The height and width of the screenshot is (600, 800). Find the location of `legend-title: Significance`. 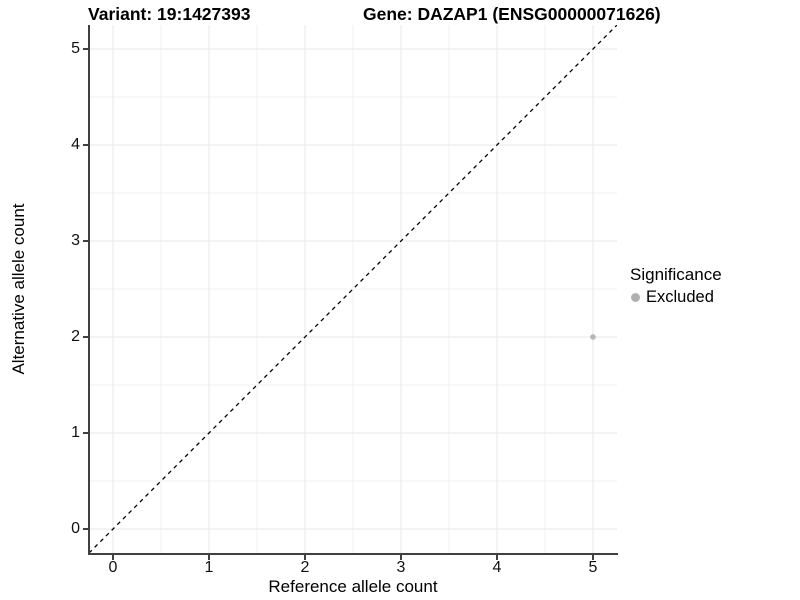

legend-title: Significance is located at coordinates (676, 274).